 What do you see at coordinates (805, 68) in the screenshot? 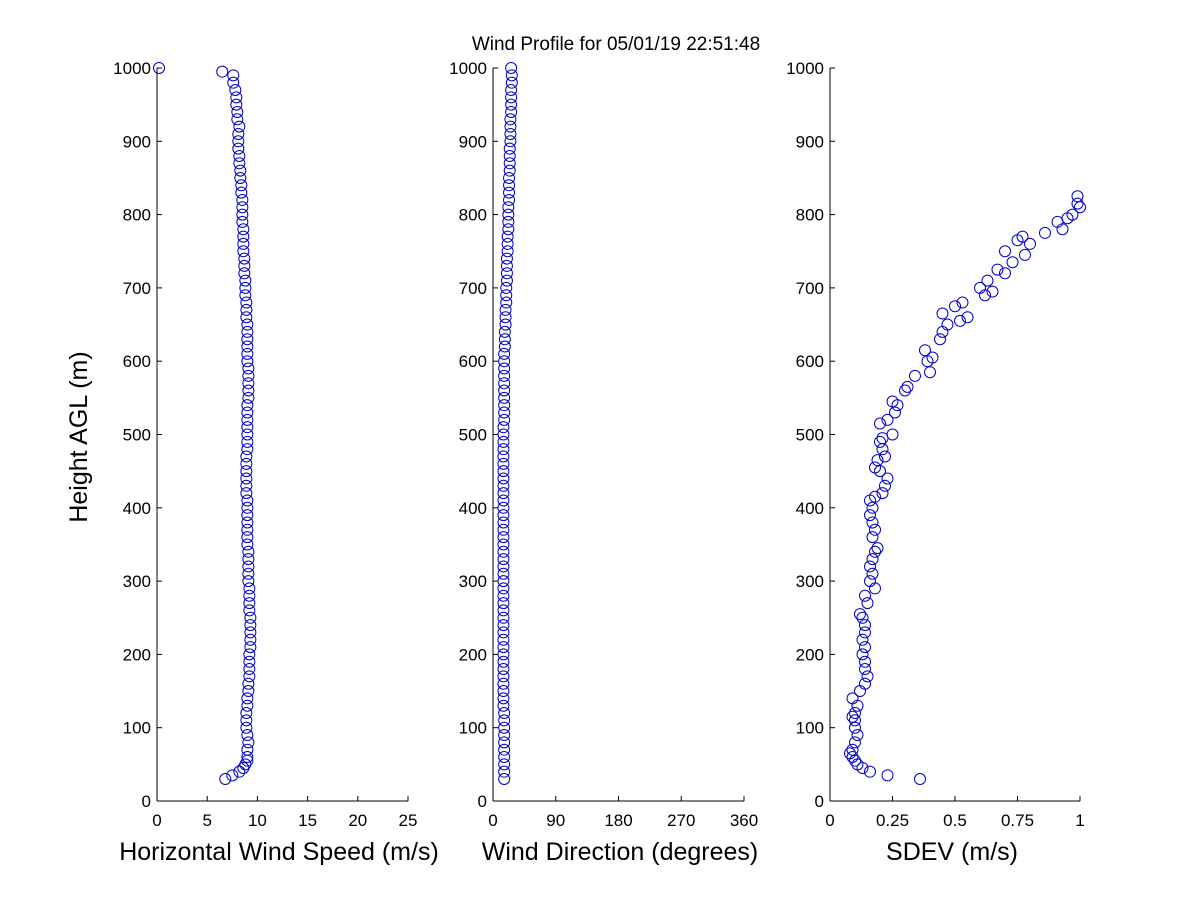
I see `sdev-y-tick-label: 1000` at bounding box center [805, 68].